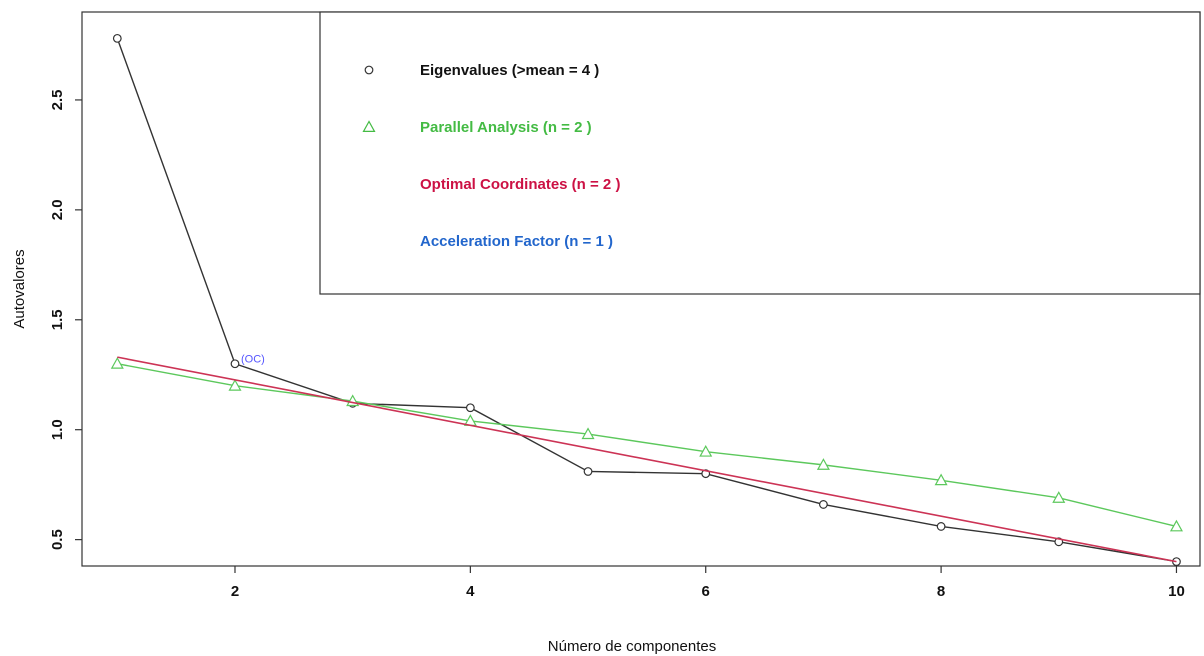  I want to click on y-axis-title: Autovalores, so click(19, 288).